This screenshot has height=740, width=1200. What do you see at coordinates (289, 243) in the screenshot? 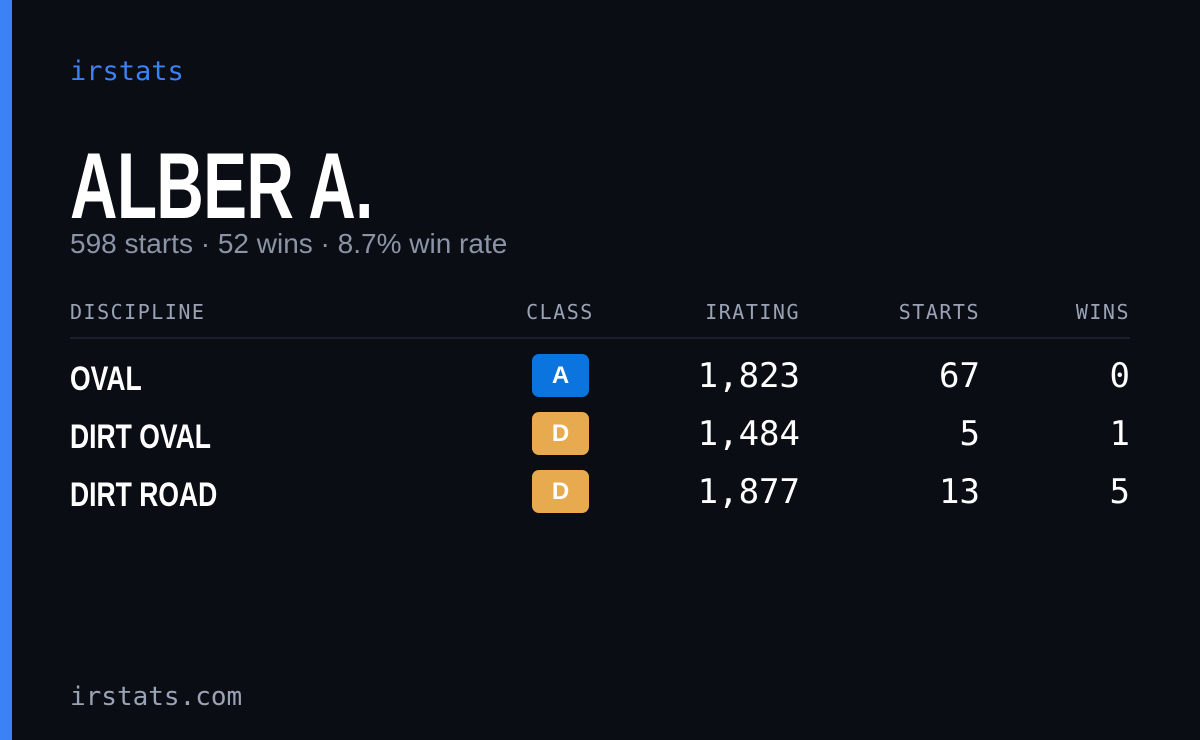
I see `driver-summary: 598 starts · 52 wins · 8.7% win rate` at bounding box center [289, 243].